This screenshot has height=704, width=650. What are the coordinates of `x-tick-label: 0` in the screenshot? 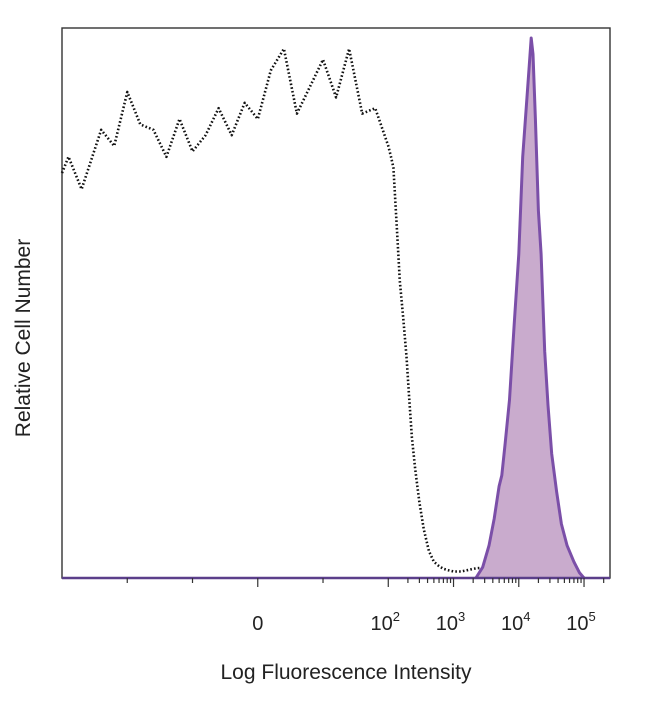 It's located at (257, 624).